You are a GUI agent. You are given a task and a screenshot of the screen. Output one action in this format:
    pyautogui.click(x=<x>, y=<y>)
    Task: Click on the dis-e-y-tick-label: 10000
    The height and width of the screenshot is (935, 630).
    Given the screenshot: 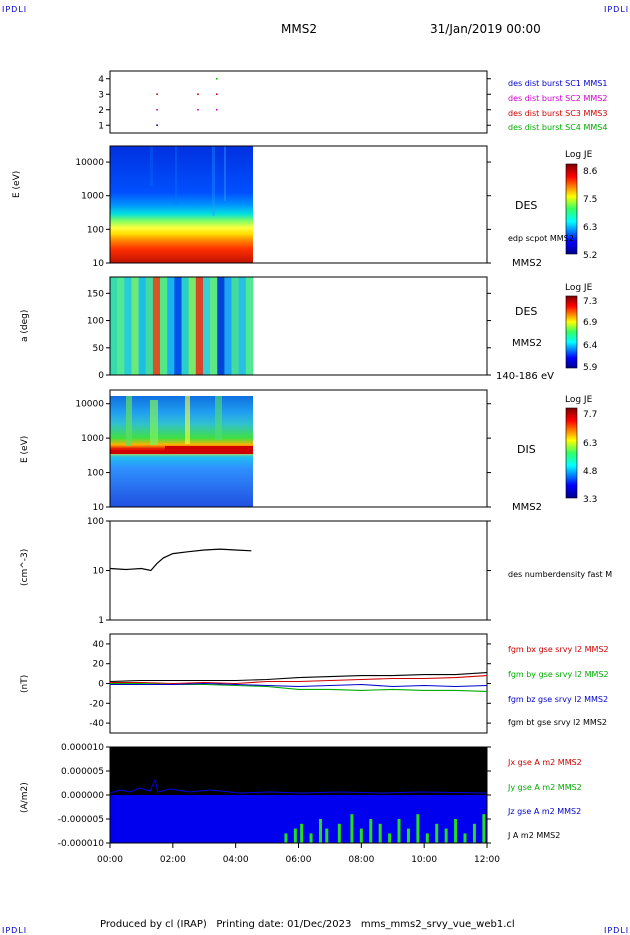 What is the action you would take?
    pyautogui.click(x=89, y=405)
    